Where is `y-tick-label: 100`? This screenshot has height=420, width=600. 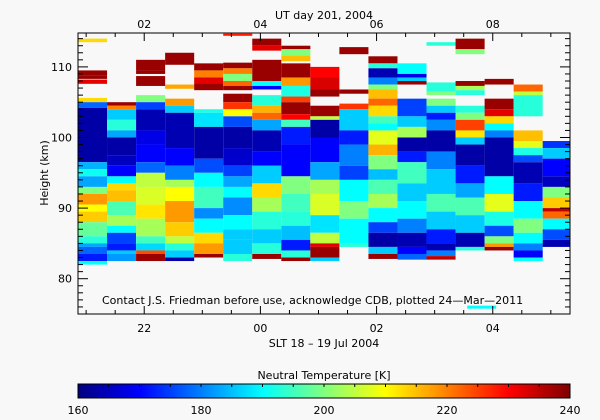 y-tick-label: 100 is located at coordinates (61, 137).